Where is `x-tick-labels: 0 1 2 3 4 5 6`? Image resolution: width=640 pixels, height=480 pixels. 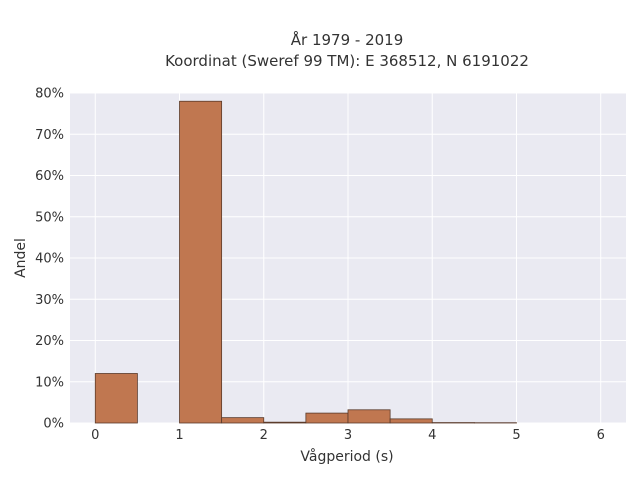 x-tick-labels: 0 1 2 3 4 5 6 is located at coordinates (348, 435).